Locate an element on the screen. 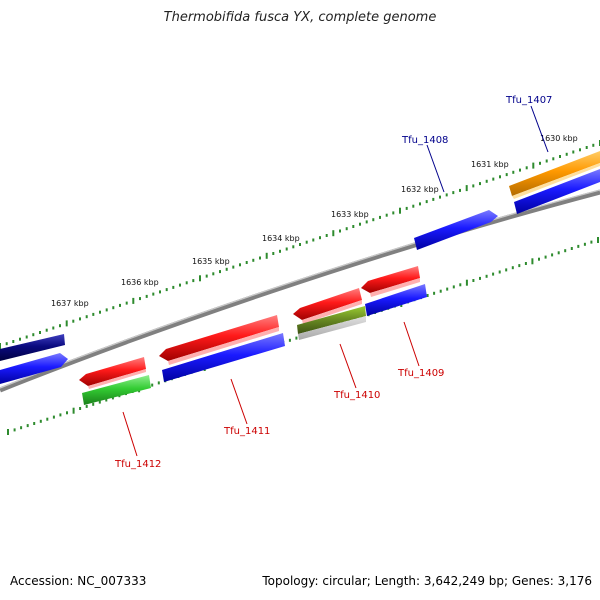 The height and width of the screenshot is (600, 600). gene-tfu-1411-blue is located at coordinates (223, 357).